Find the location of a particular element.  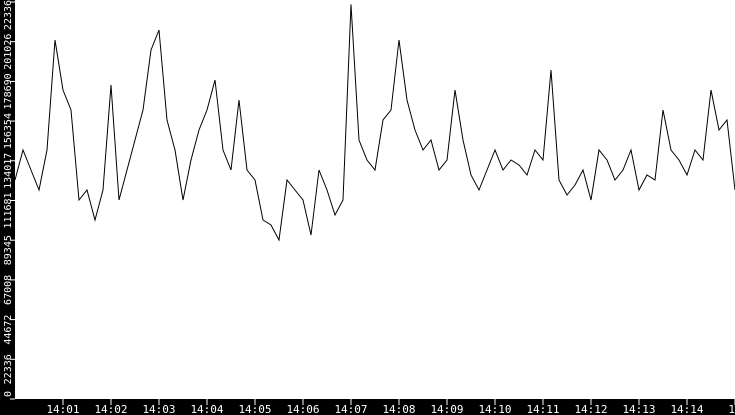

x-tick-label: 14:12 is located at coordinates (590, 409).